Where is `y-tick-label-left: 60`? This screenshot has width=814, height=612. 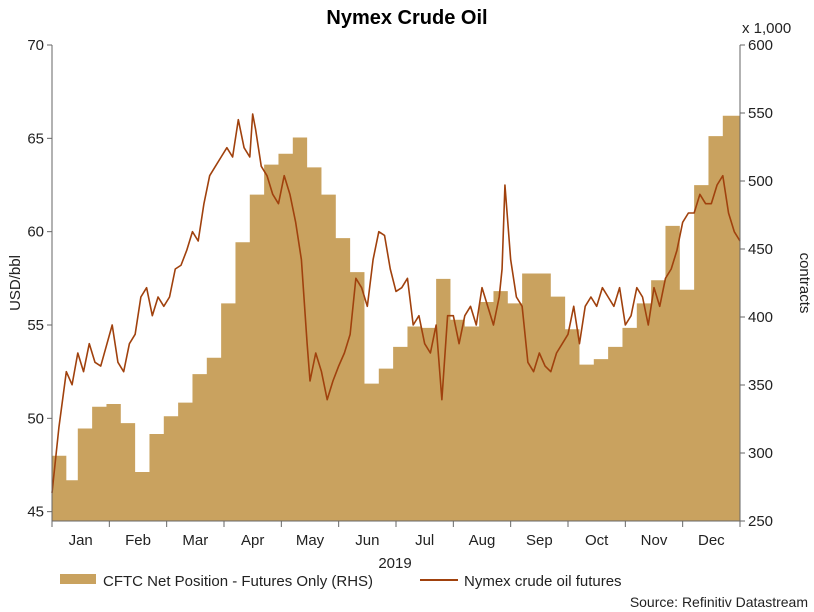
y-tick-label-left: 60 is located at coordinates (35, 232).